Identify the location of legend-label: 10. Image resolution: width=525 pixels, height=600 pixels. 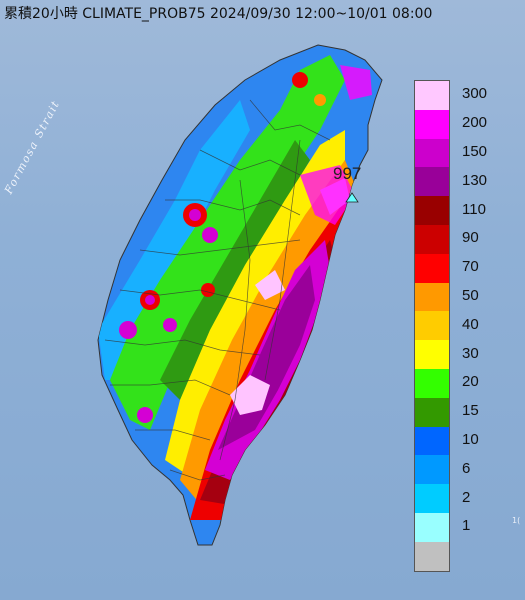
(470, 439).